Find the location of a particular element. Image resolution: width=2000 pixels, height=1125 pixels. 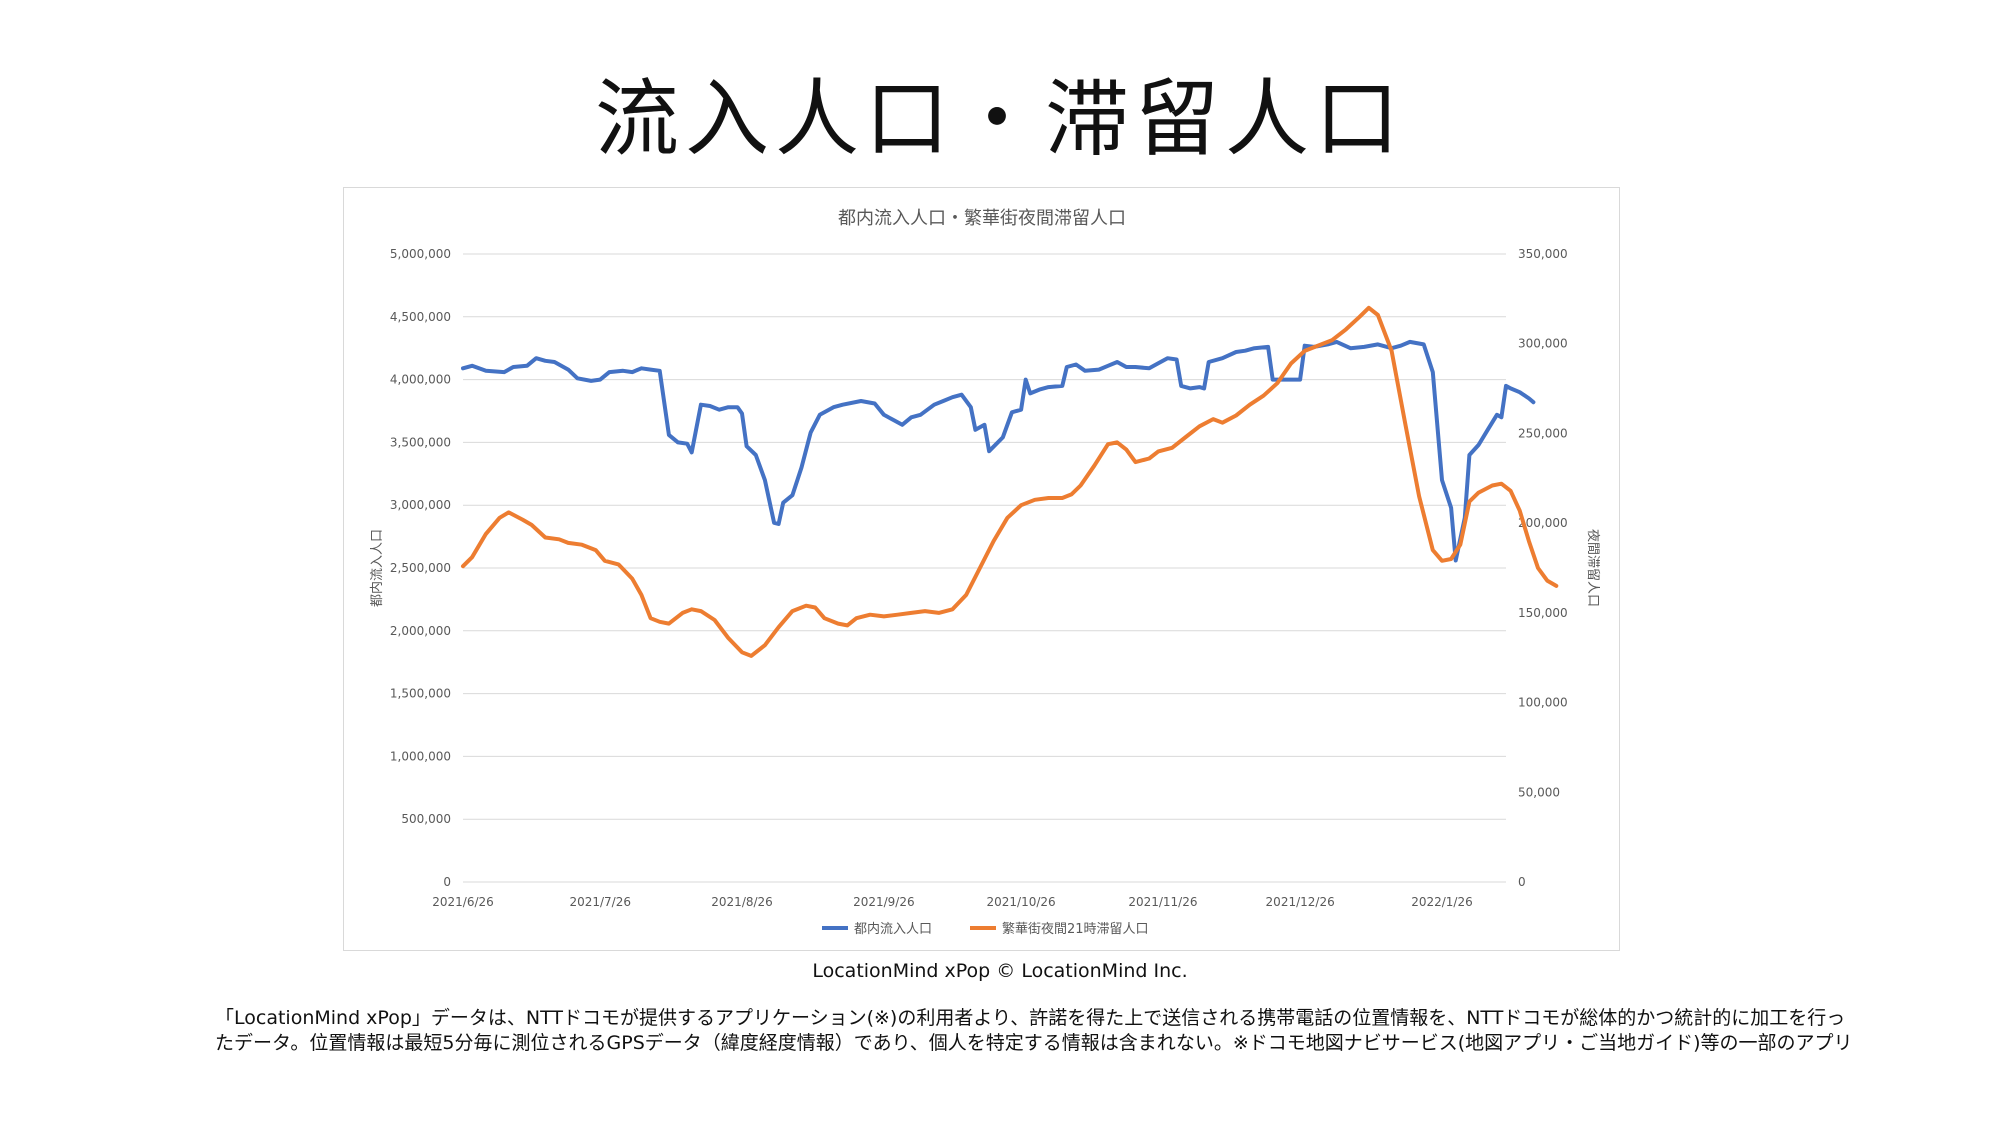

y2-tick-label: 200,000 is located at coordinates (1543, 523).